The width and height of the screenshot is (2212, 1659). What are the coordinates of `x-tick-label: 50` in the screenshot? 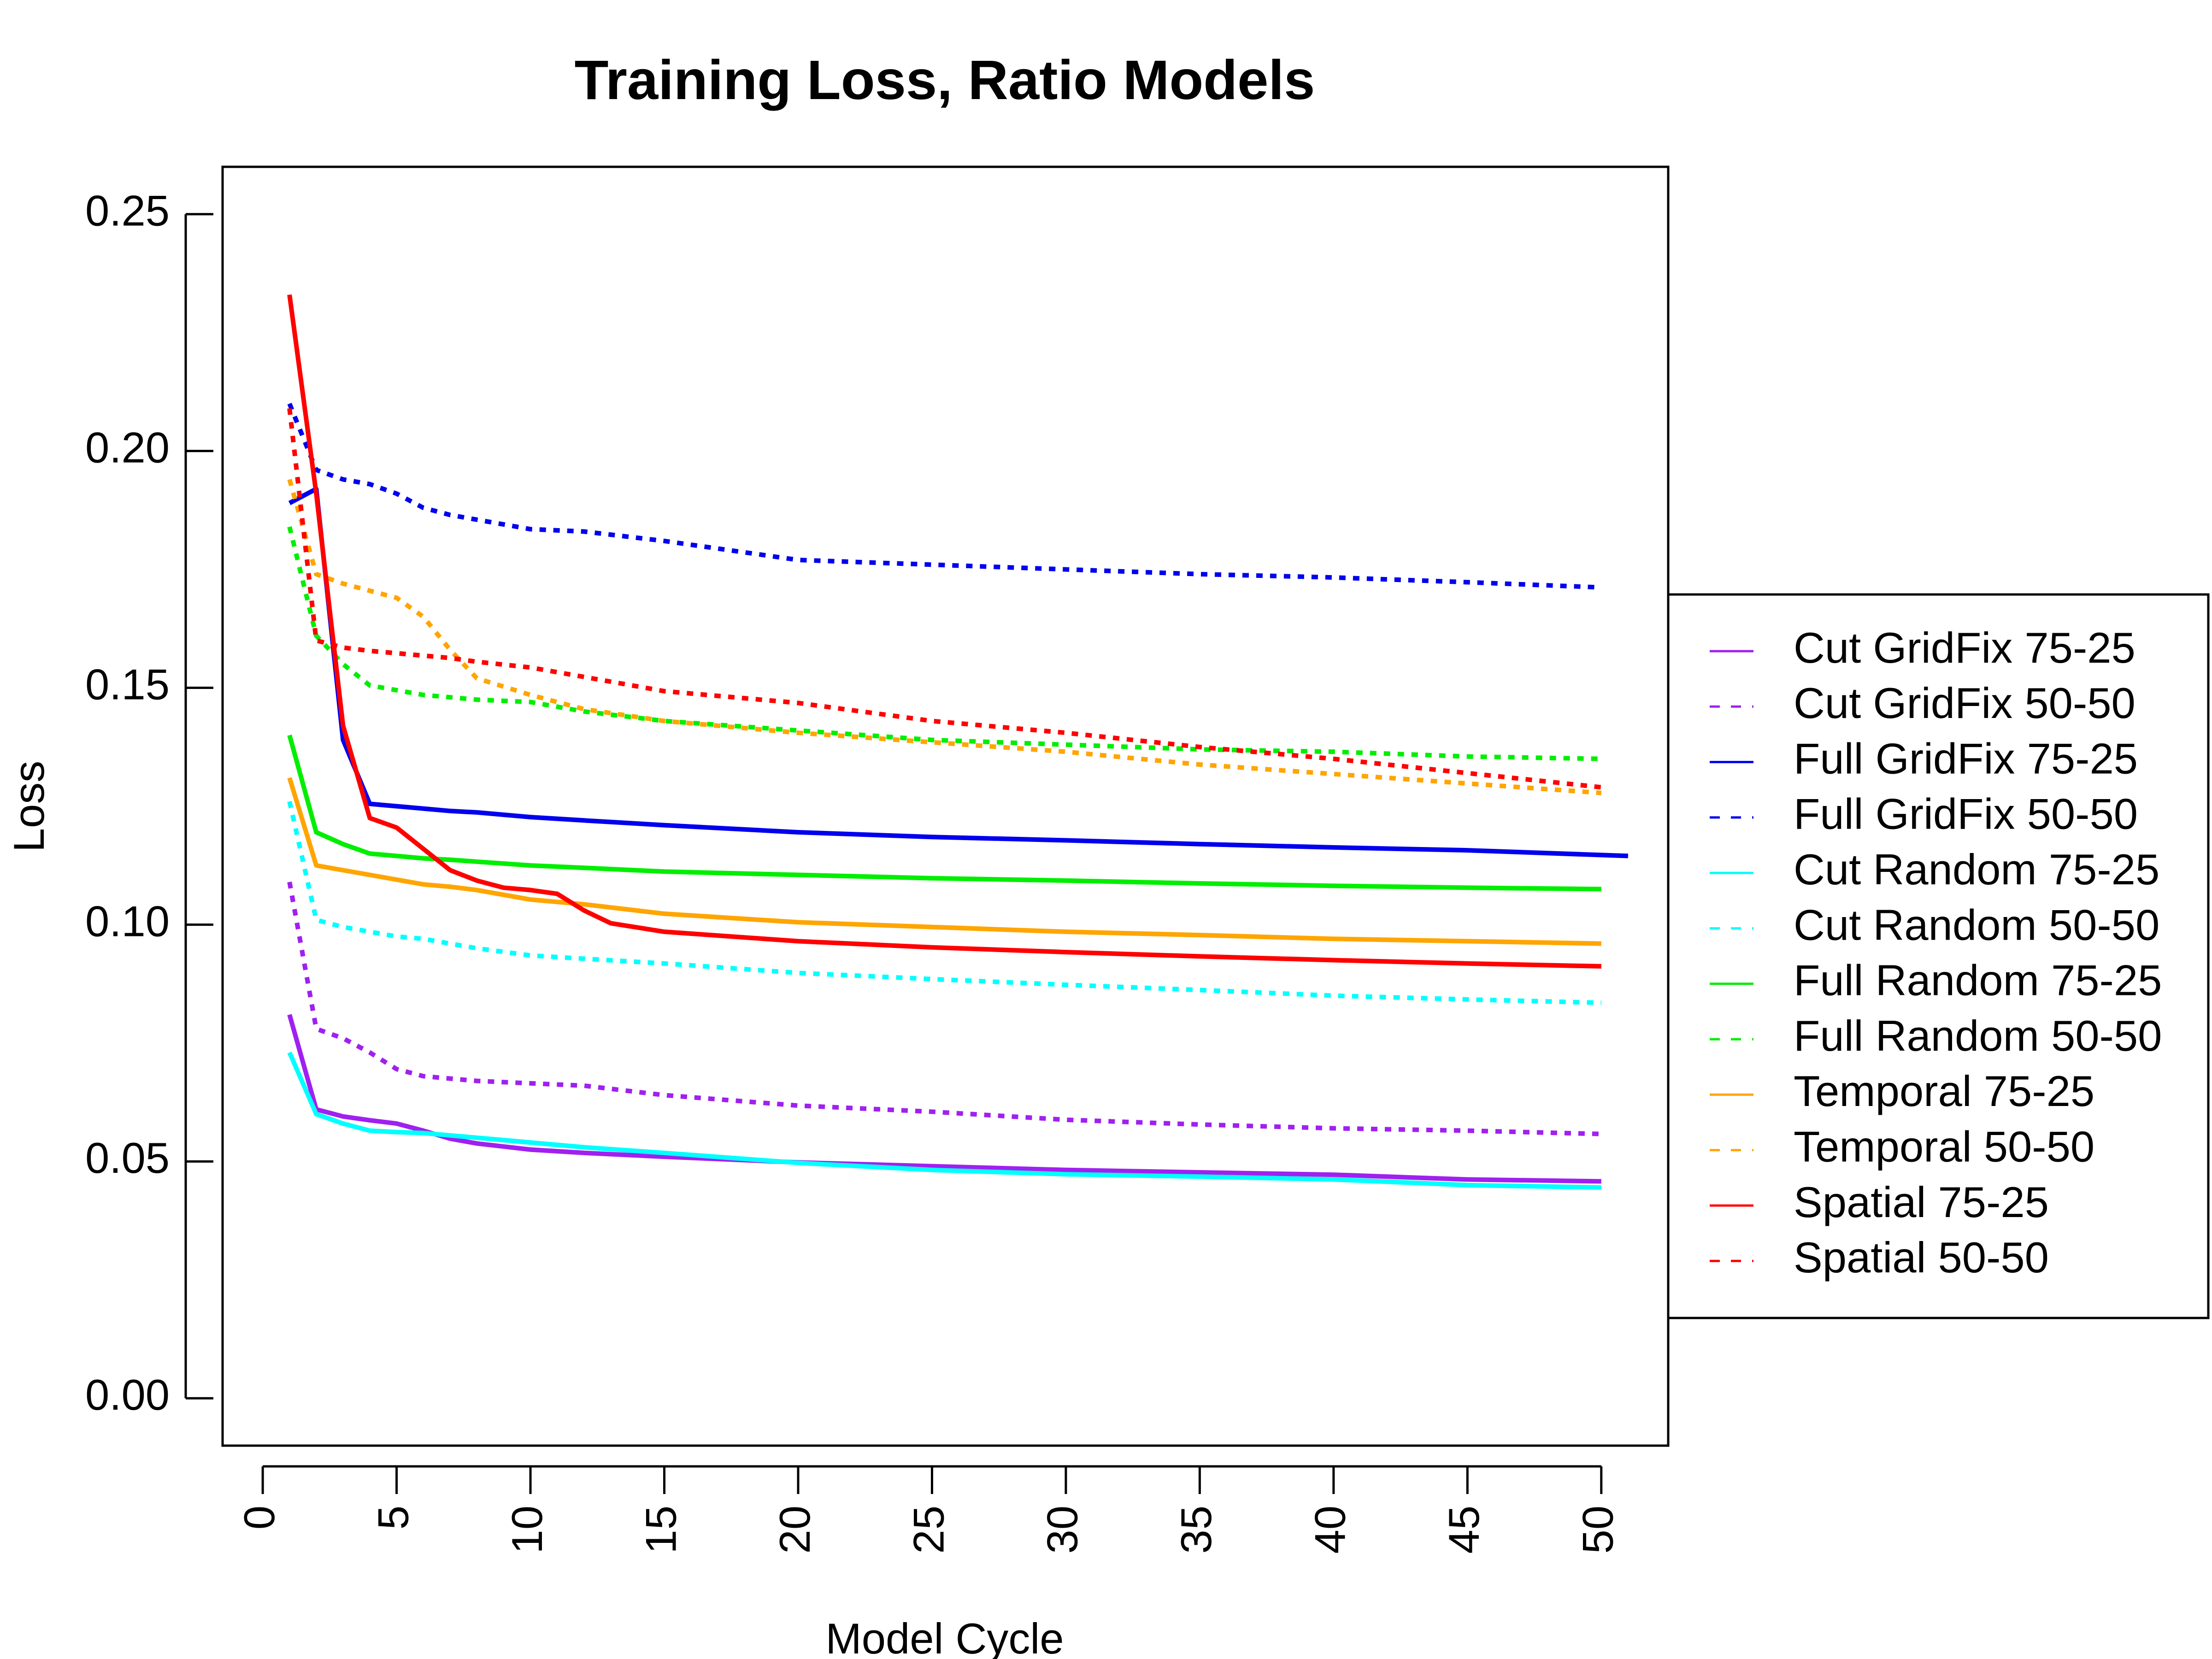 It's located at (1598, 1530).